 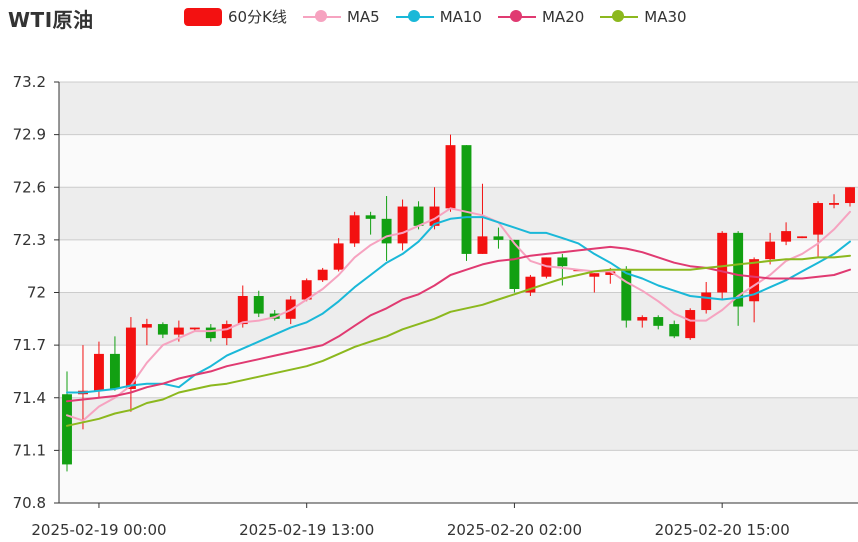 I want to click on legend-label: MA30, so click(x=665, y=16).